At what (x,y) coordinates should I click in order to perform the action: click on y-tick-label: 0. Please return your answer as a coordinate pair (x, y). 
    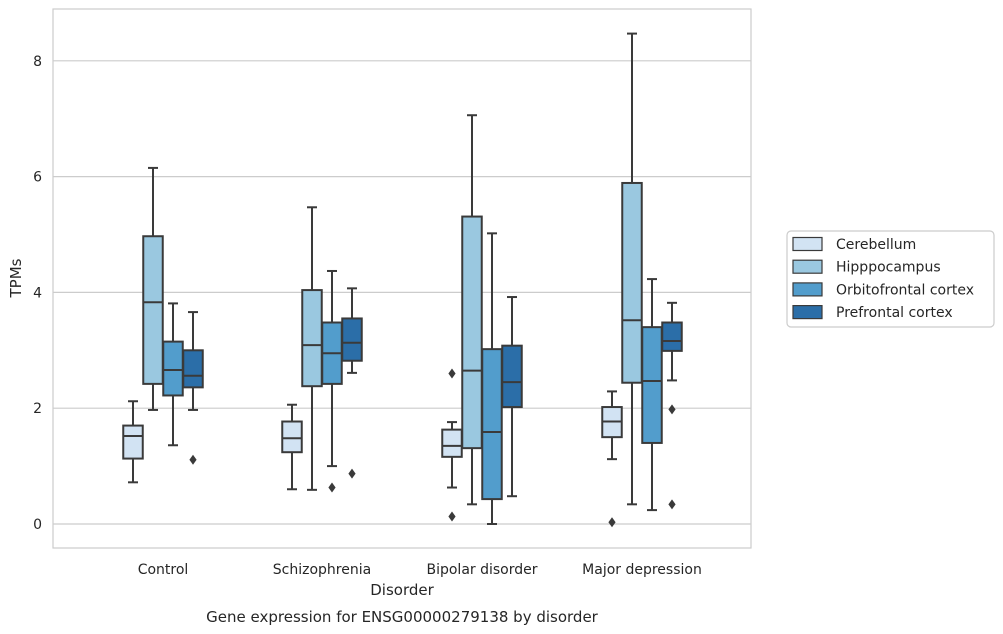
    Looking at the image, I should click on (37, 525).